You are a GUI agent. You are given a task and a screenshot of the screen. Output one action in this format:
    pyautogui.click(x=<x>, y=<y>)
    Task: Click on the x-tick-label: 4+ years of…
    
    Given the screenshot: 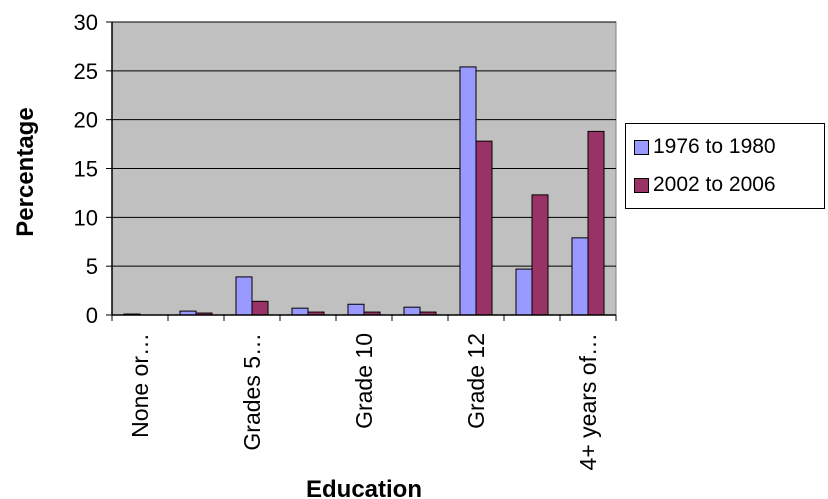 What is the action you would take?
    pyautogui.click(x=588, y=401)
    